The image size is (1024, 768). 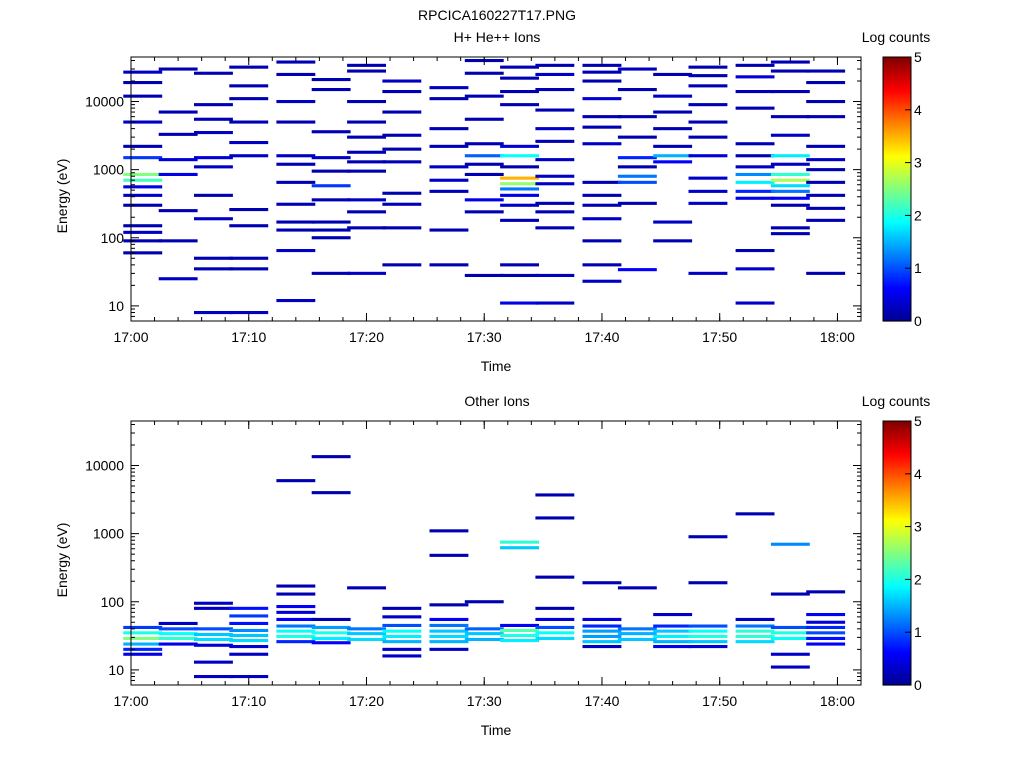 What do you see at coordinates (130, 701) in the screenshot?
I see `x-tick-label: 17:00` at bounding box center [130, 701].